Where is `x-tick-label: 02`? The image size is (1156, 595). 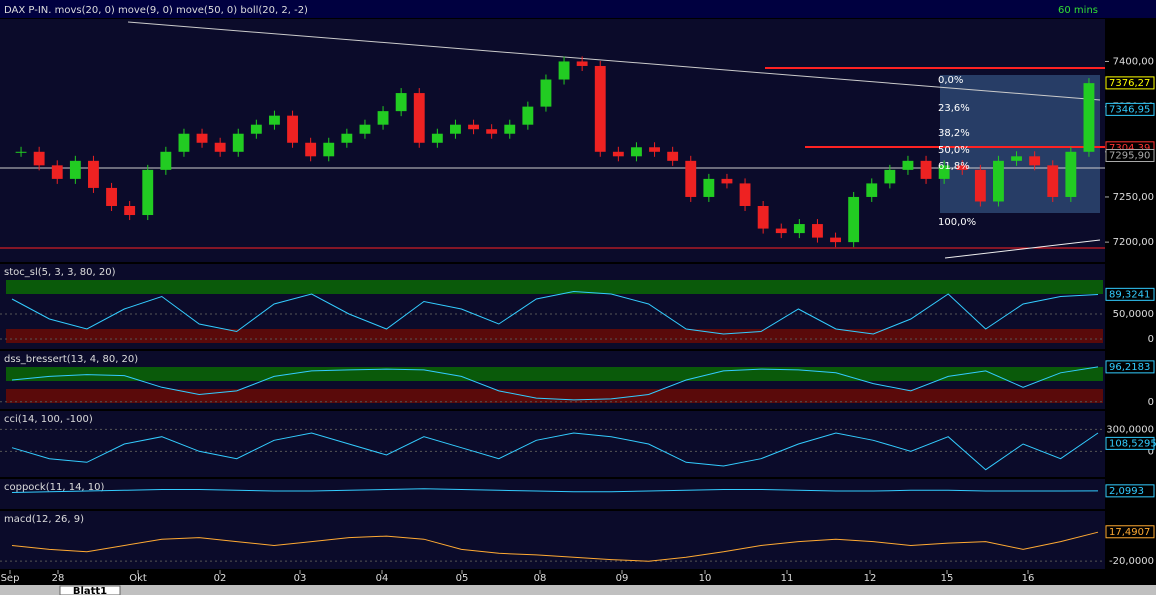
x-tick-label: 02 is located at coordinates (220, 578).